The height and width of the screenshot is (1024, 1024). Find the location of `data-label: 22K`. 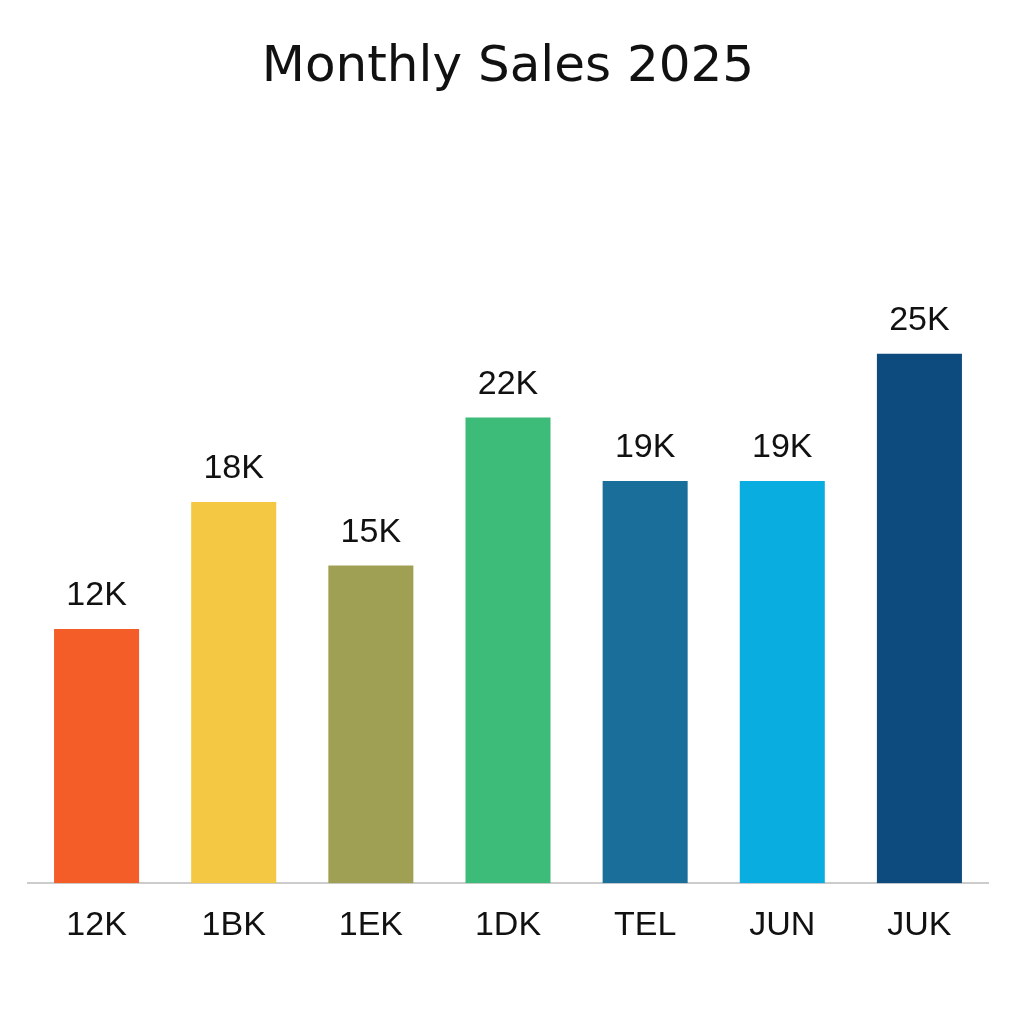

data-label: 22K is located at coordinates (508, 381).